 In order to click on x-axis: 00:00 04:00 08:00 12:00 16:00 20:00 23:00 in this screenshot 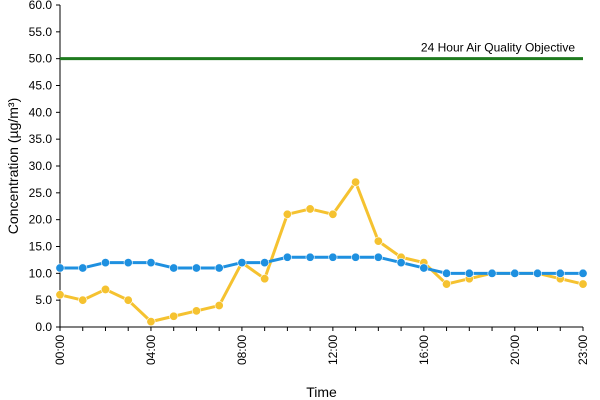, I will do `click(321, 345)`.